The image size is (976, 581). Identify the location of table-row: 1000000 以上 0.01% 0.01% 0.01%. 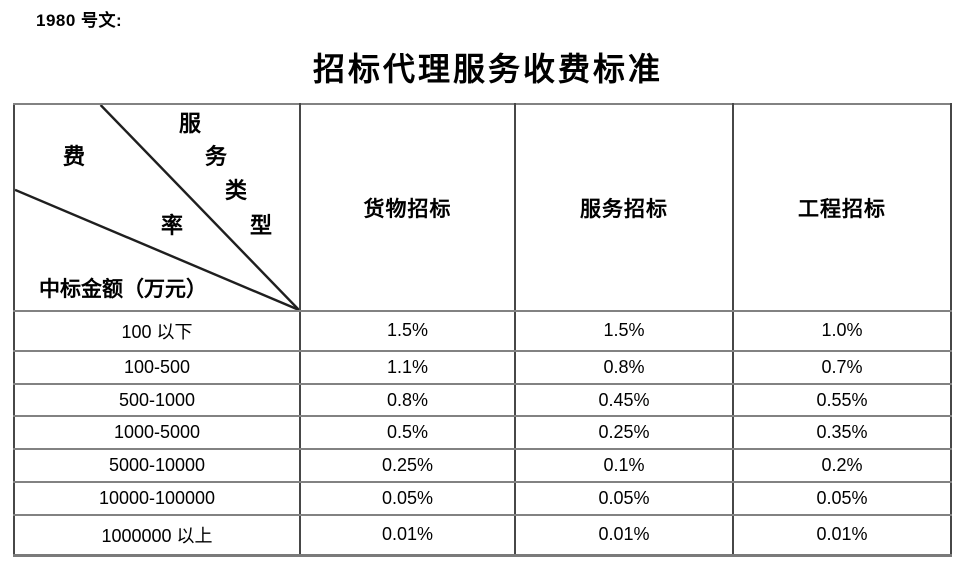
(482, 535).